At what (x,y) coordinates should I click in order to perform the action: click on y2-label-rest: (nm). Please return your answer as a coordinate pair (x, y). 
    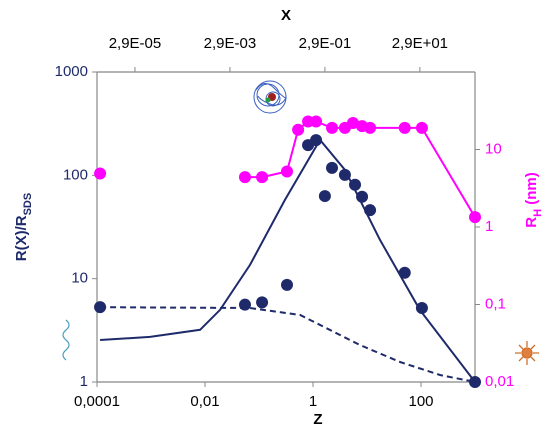
    Looking at the image, I should click on (531, 190).